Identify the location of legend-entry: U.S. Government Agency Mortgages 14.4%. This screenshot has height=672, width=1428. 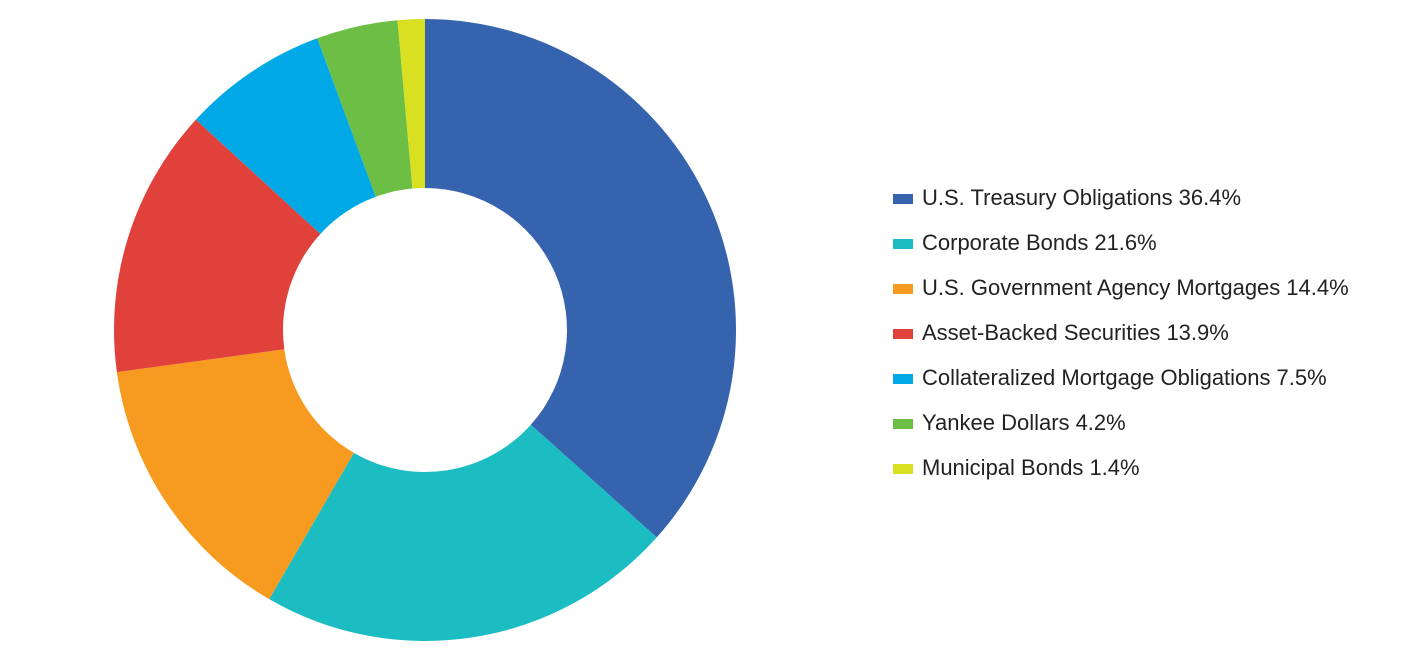
(1135, 287).